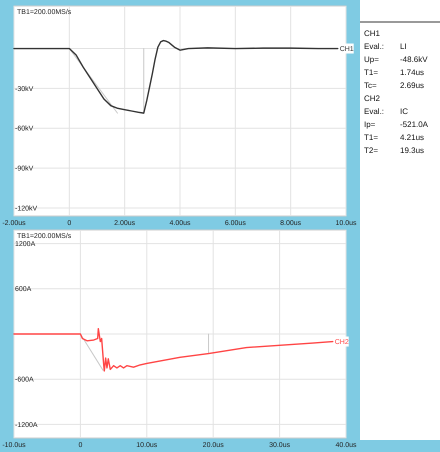 The height and width of the screenshot is (452, 440). What do you see at coordinates (370, 124) in the screenshot?
I see `text: Ip=` at bounding box center [370, 124].